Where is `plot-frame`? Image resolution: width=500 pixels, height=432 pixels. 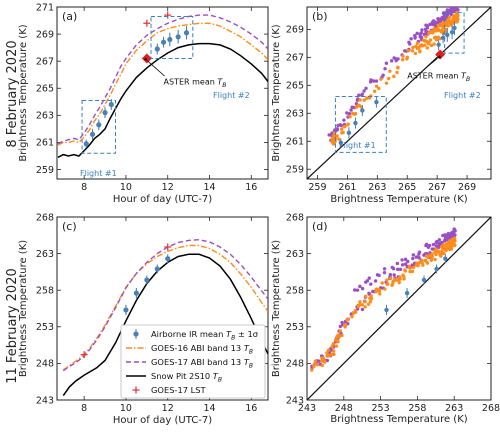 plot-frame is located at coordinates (399, 93).